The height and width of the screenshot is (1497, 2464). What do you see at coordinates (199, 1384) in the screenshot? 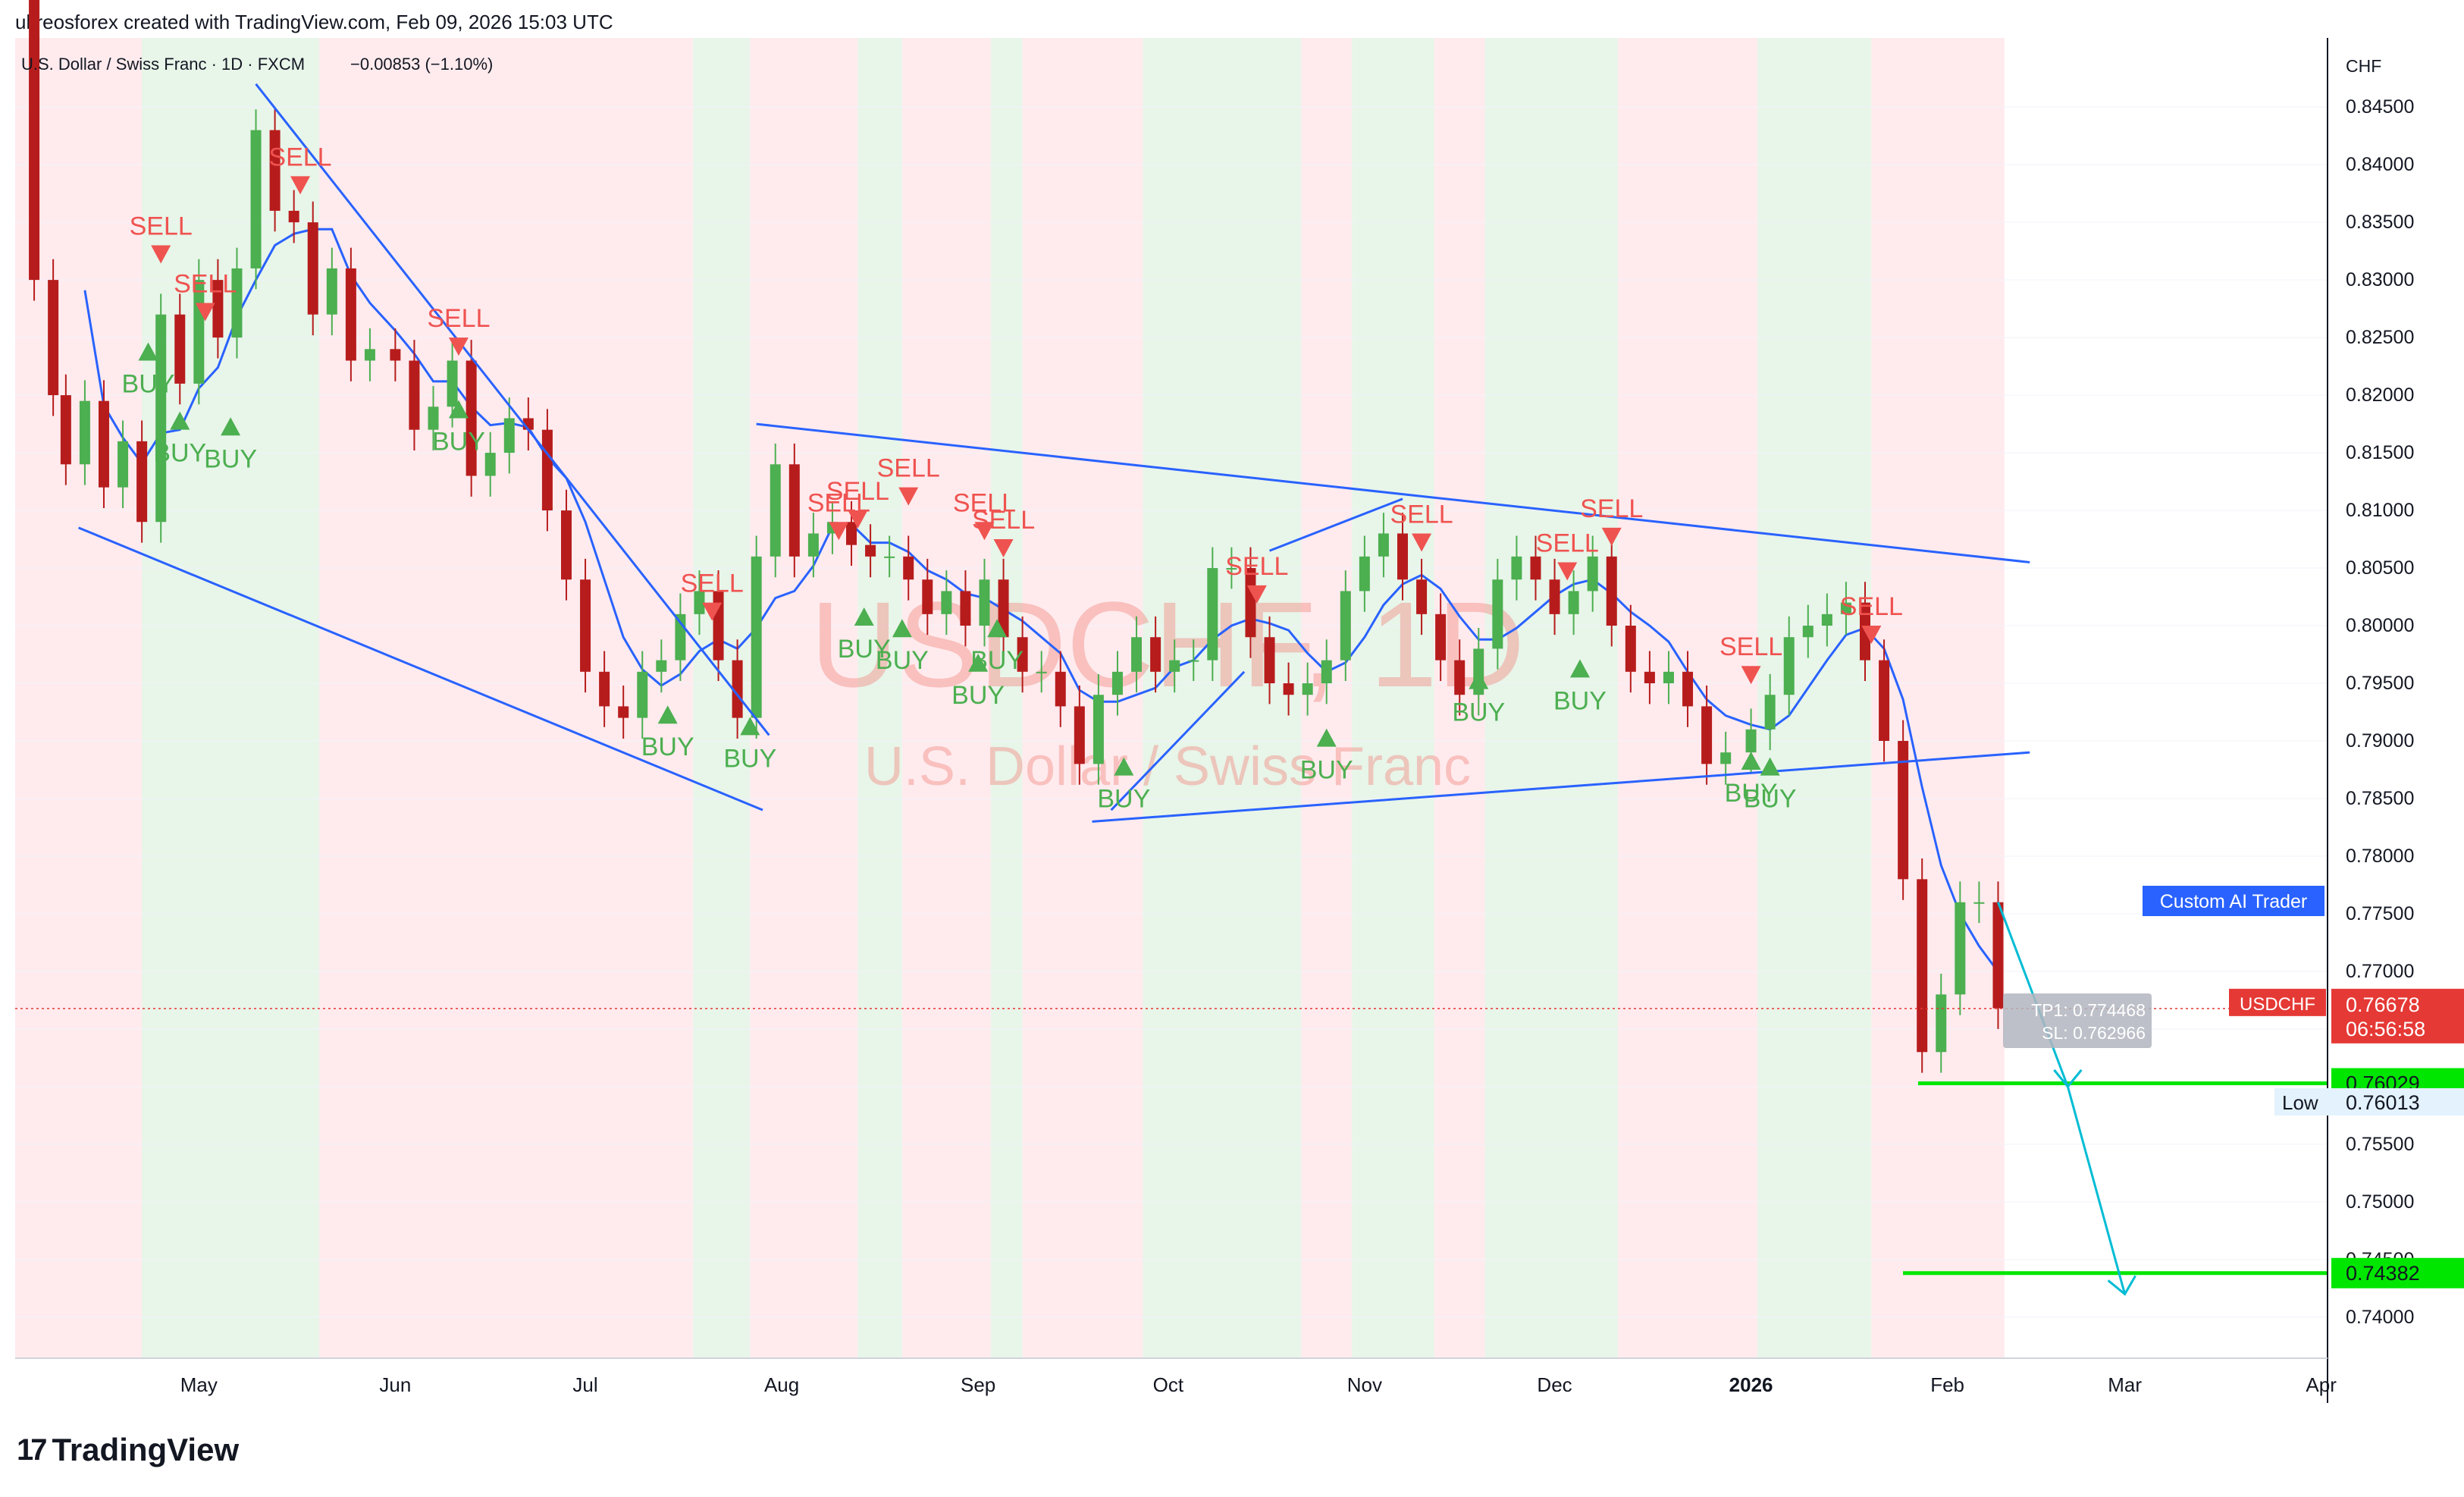
I see `x-tick-label: May` at bounding box center [199, 1384].